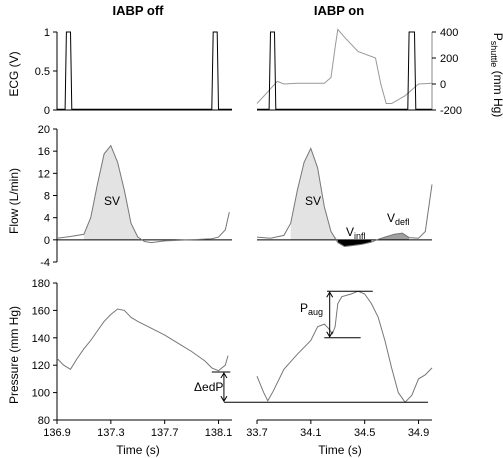 The width and height of the screenshot is (503, 458). I want to click on flow-ylabel: Flow (L/min), so click(14, 201).